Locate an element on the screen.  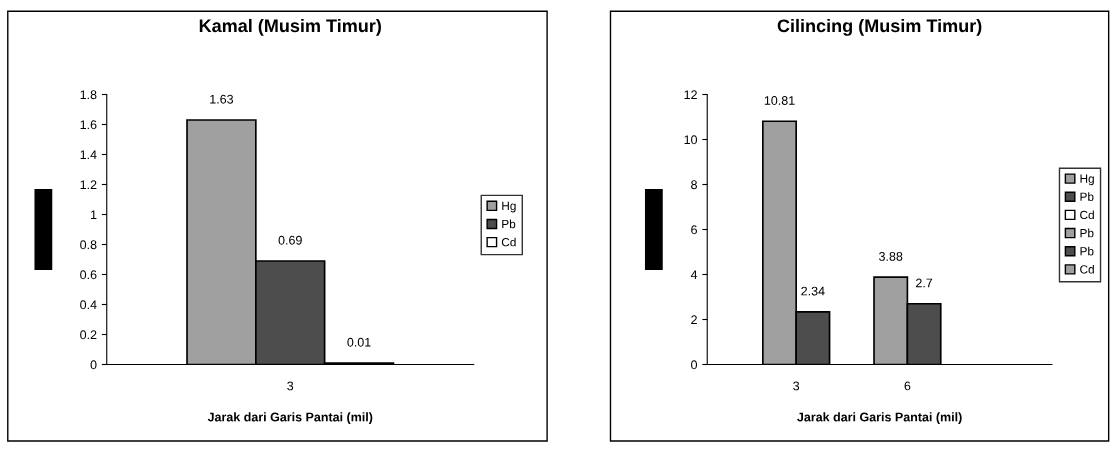
chart-title: Cilincing (Musim Timur) is located at coordinates (879, 27).